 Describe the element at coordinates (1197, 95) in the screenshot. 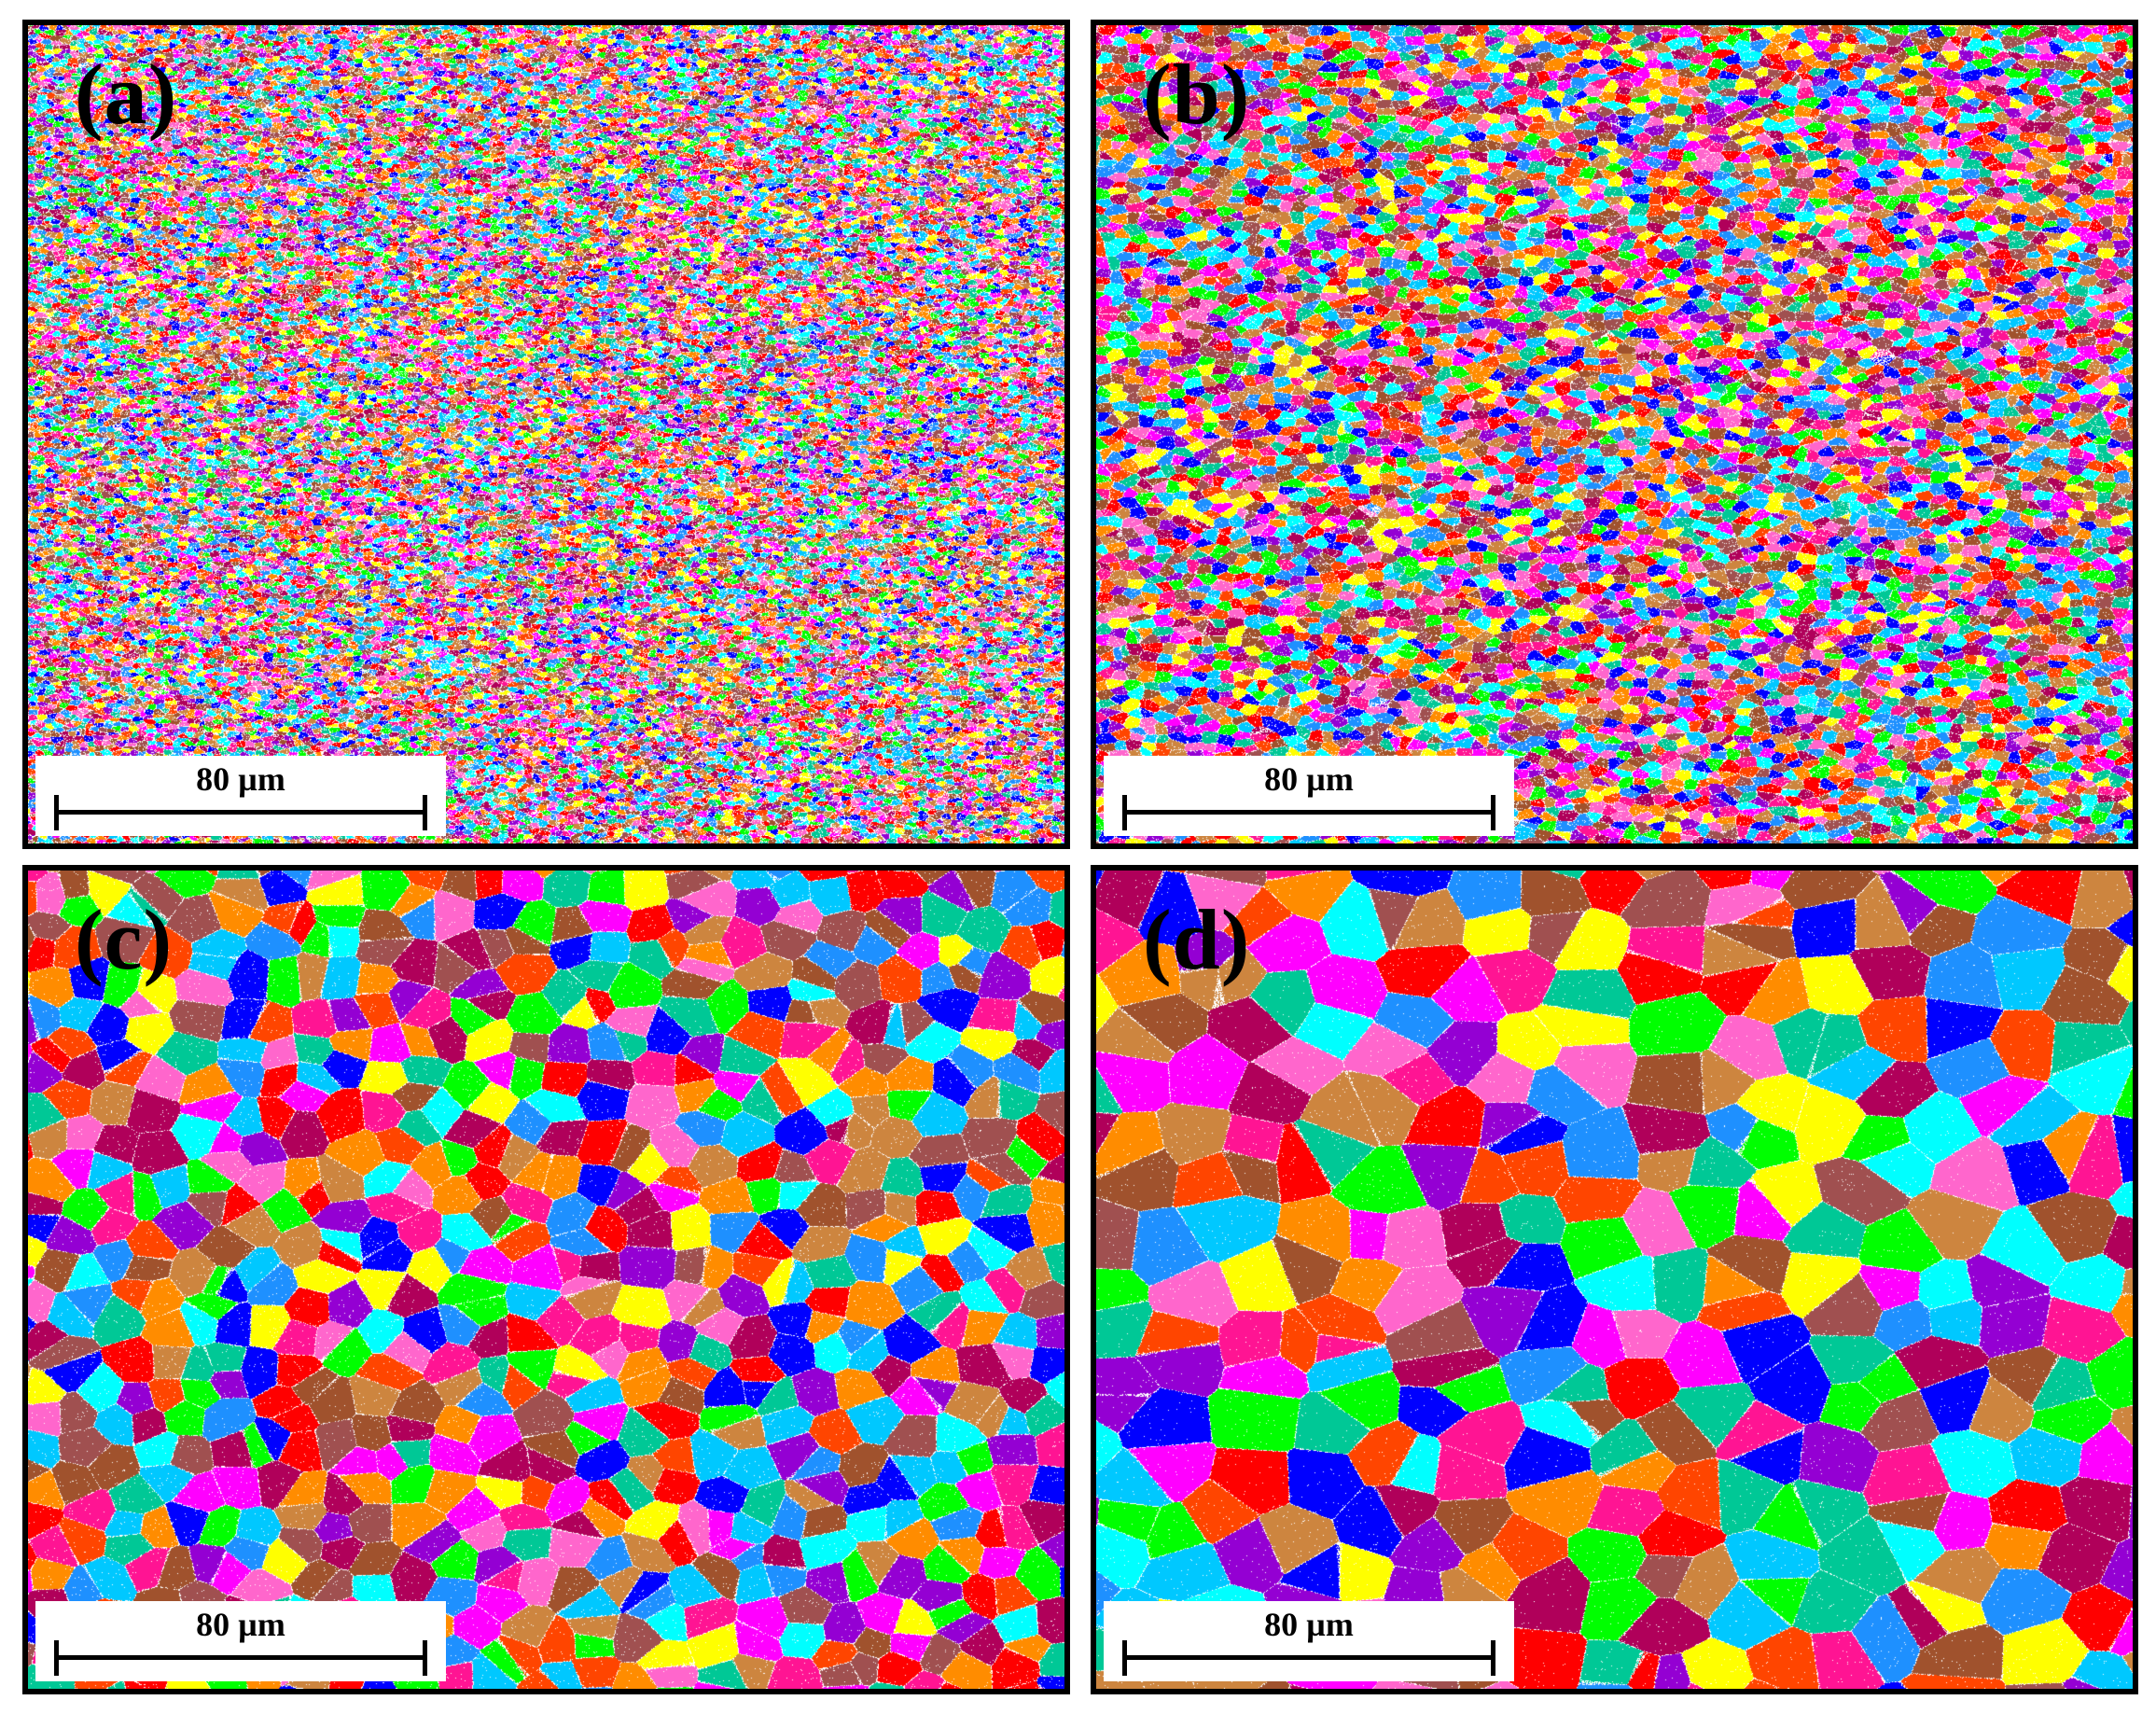

I see `panel-label-b: (b)` at that location.